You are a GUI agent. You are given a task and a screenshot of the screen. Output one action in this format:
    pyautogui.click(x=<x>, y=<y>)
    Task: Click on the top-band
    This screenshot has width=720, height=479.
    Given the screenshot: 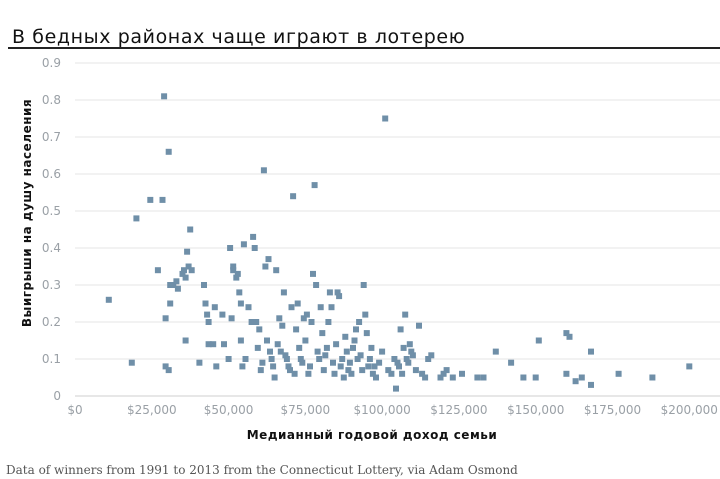 What is the action you would take?
    pyautogui.click(x=360, y=12)
    